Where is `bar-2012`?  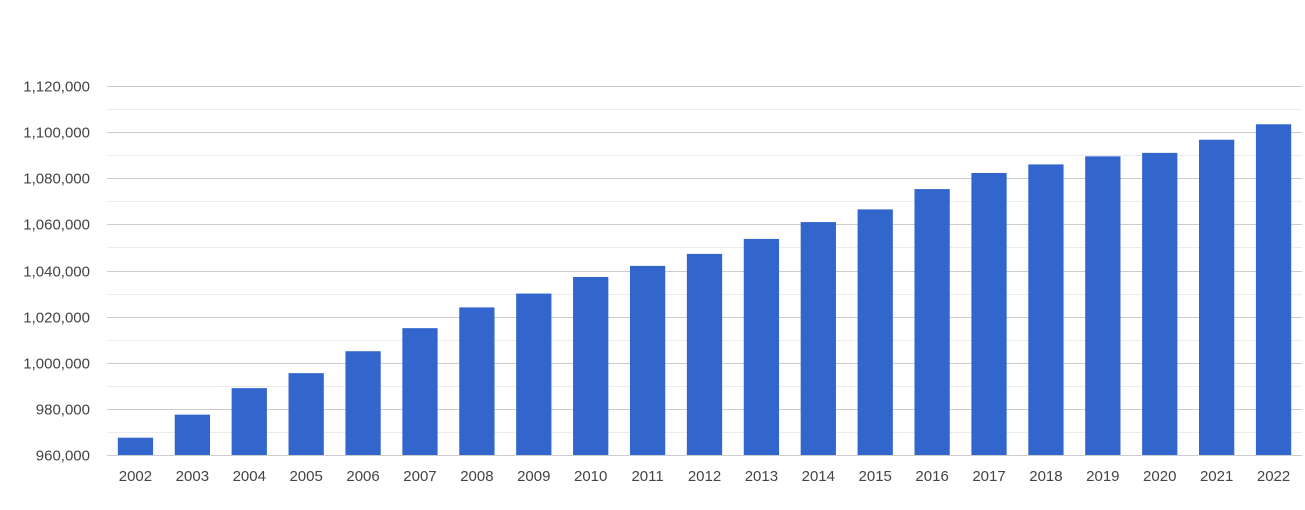
bar-2012 is located at coordinates (704, 354).